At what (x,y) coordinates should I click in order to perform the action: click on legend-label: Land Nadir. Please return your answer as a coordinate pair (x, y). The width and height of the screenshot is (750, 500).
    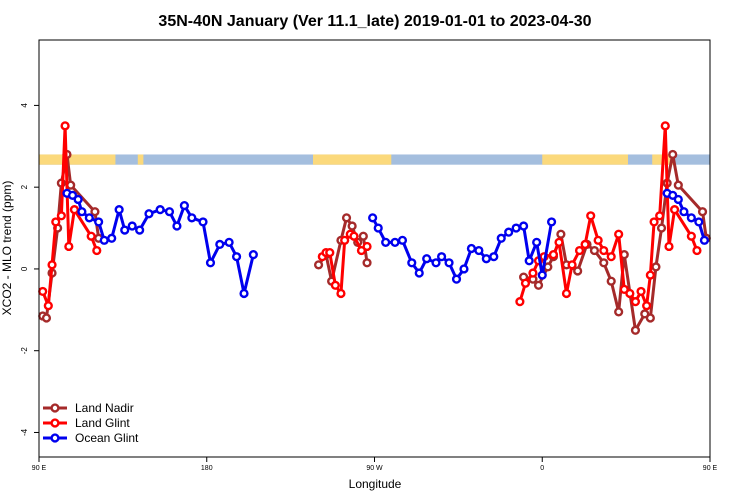
    Looking at the image, I should click on (104, 408).